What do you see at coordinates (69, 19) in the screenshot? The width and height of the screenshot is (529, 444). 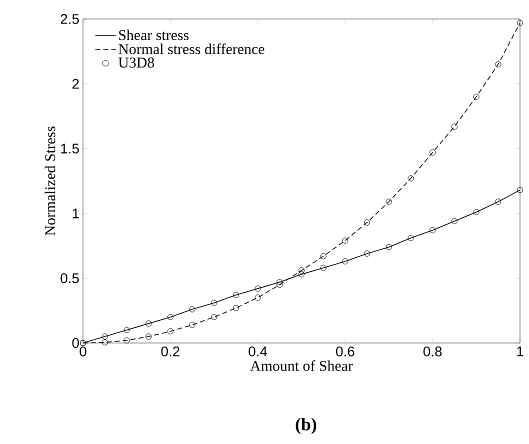 I see `y-tick-label: 2.5` at bounding box center [69, 19].